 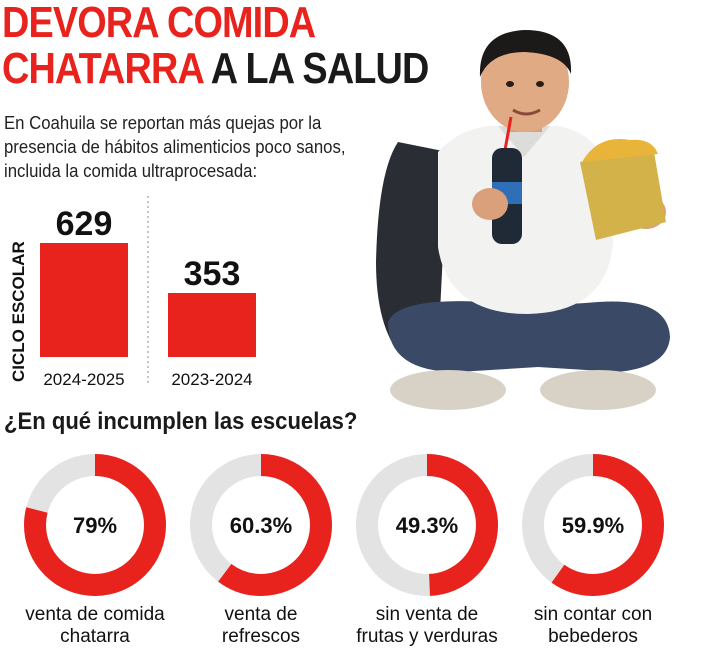 What do you see at coordinates (148, 297) in the screenshot?
I see `bar-group: 629 2024-2025 353 2023-2024` at bounding box center [148, 297].